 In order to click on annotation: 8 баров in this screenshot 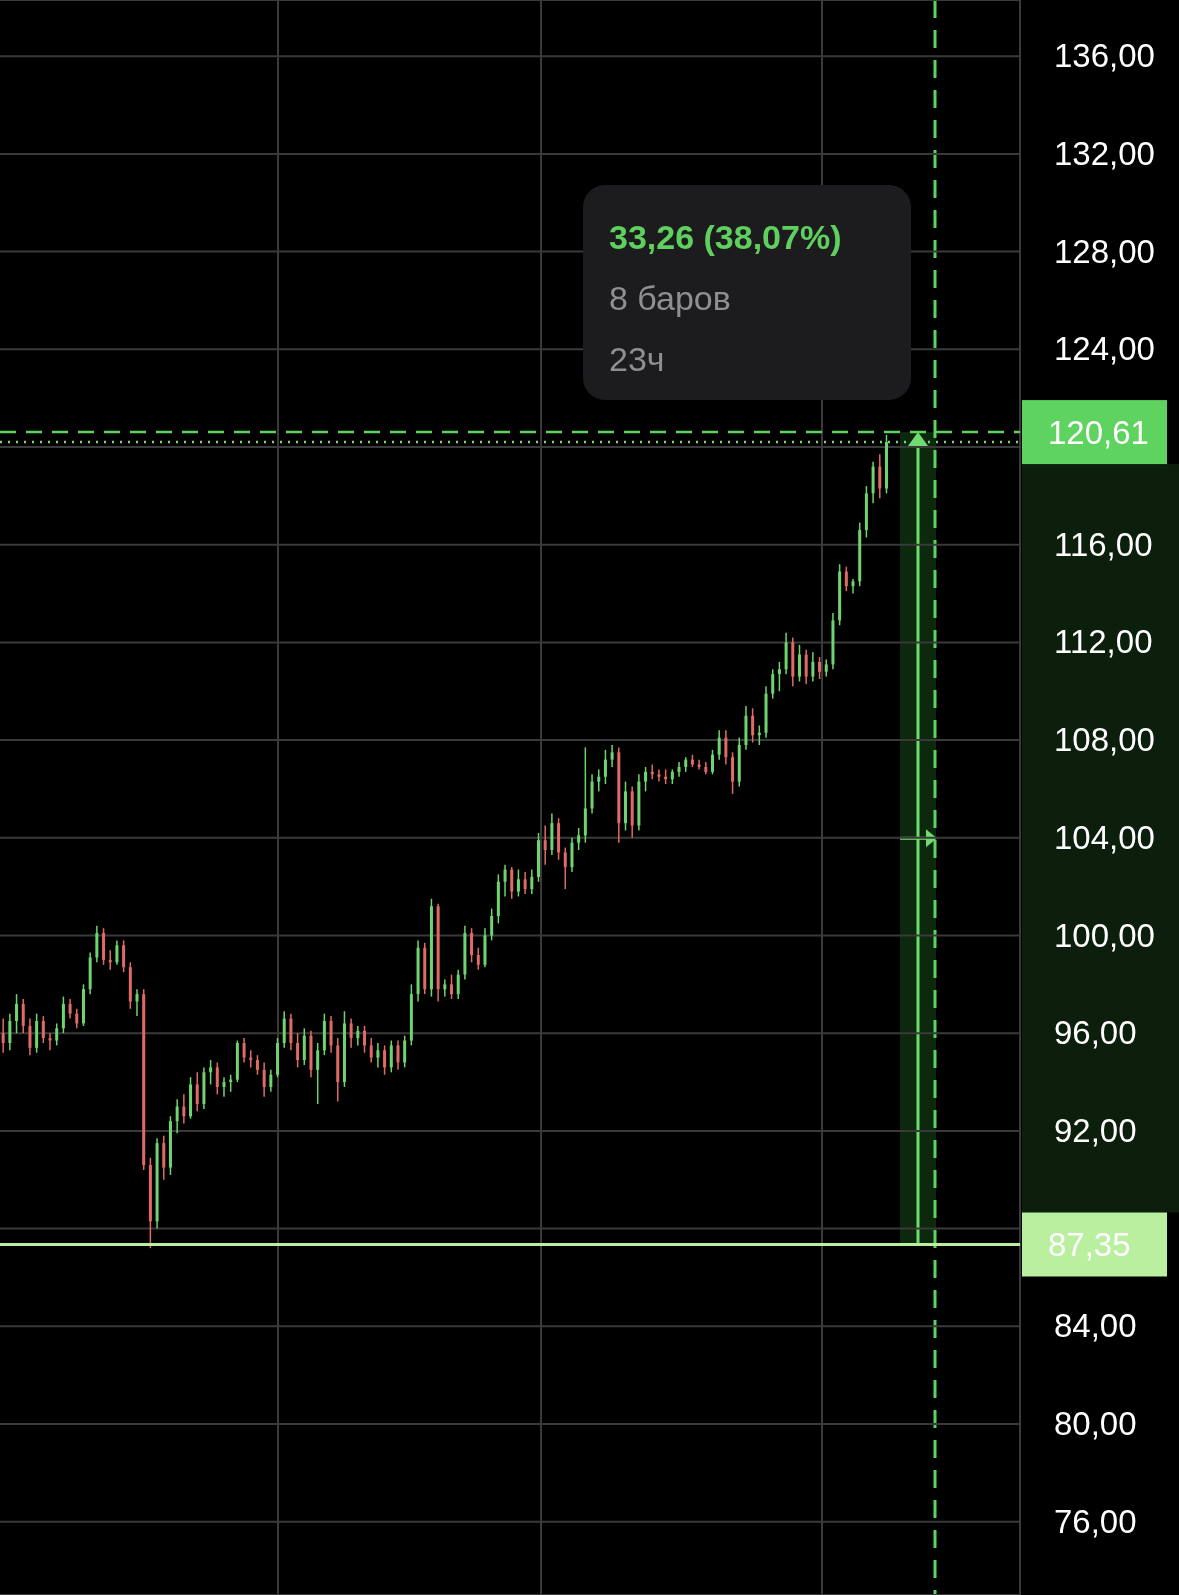, I will do `click(670, 298)`.